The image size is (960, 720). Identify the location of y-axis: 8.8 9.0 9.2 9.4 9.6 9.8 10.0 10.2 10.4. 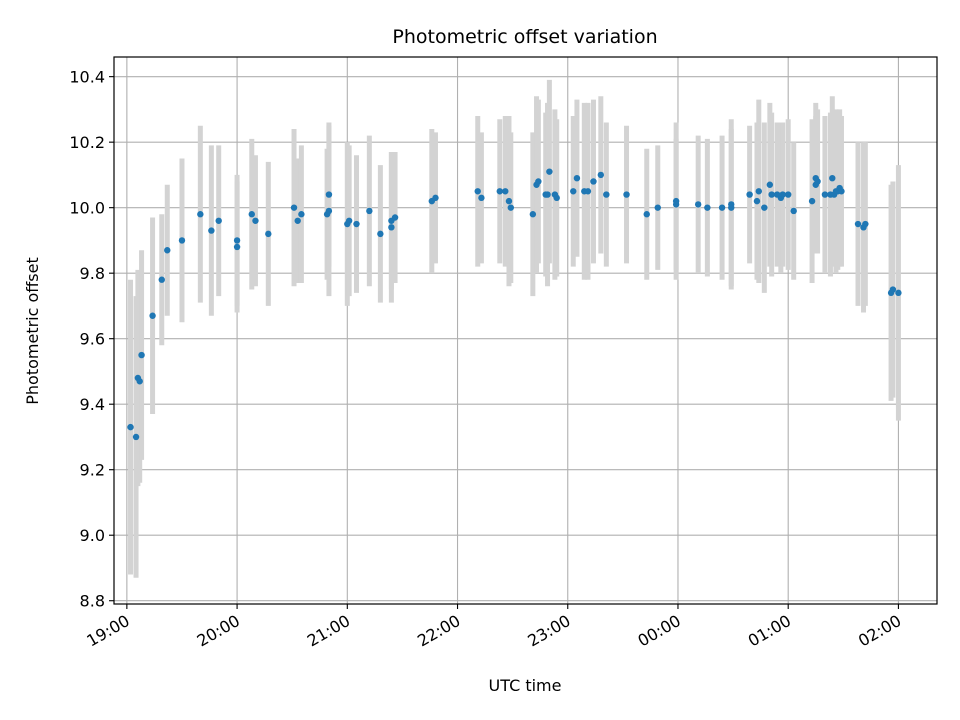
(91, 339).